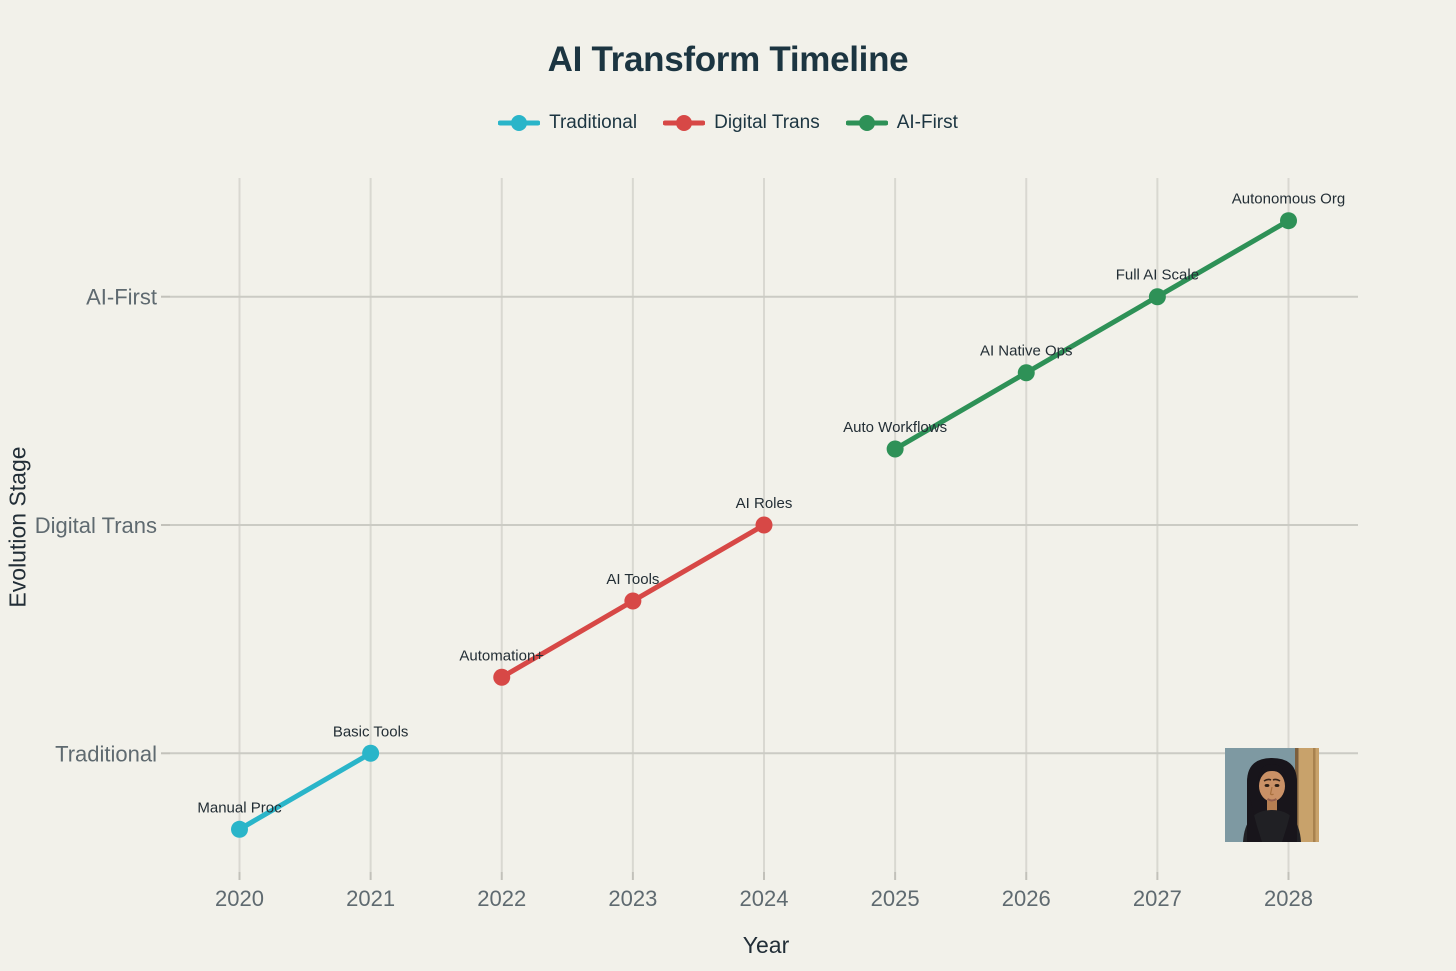  I want to click on avatar-portrait-graphic, so click(1272, 795).